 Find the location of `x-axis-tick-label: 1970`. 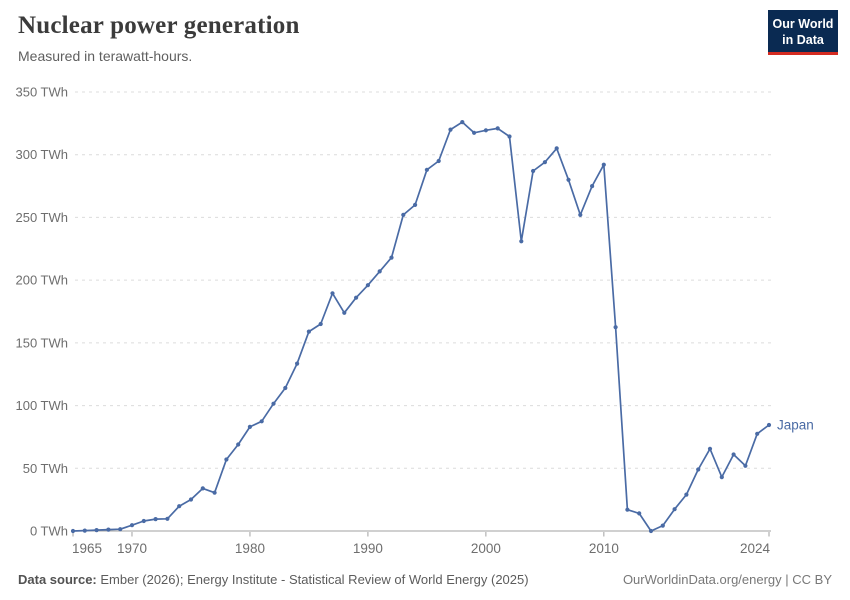

x-axis-tick-label: 1970 is located at coordinates (132, 548).